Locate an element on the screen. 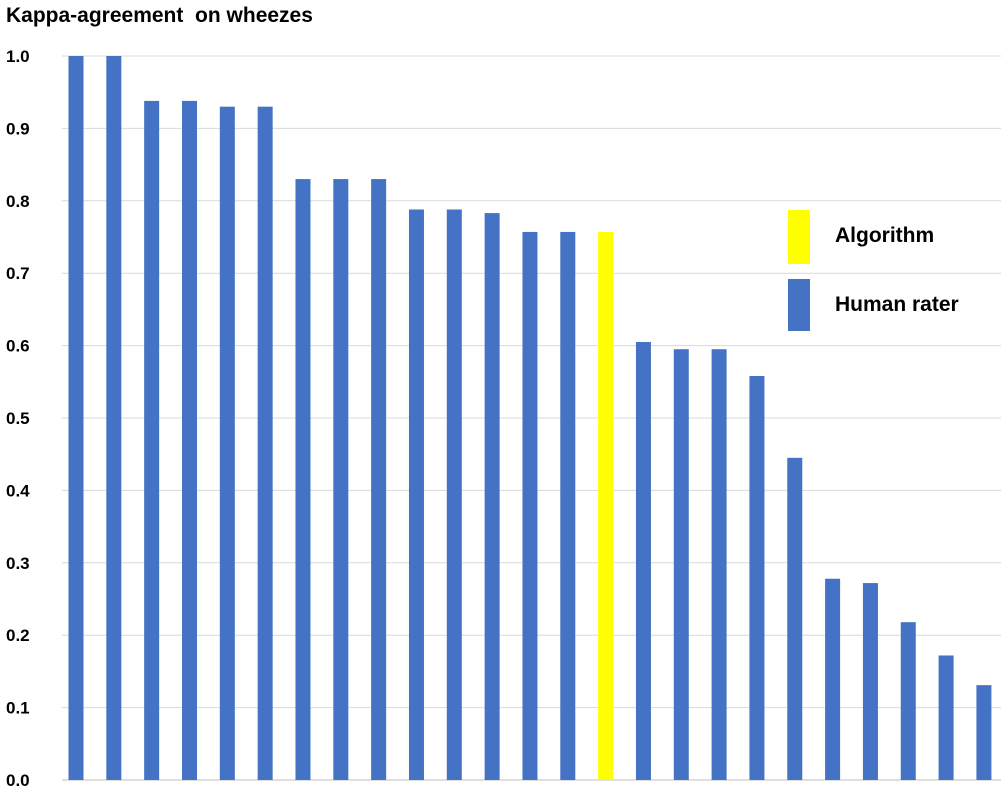  y-tick-label: 0.4 is located at coordinates (18, 490).